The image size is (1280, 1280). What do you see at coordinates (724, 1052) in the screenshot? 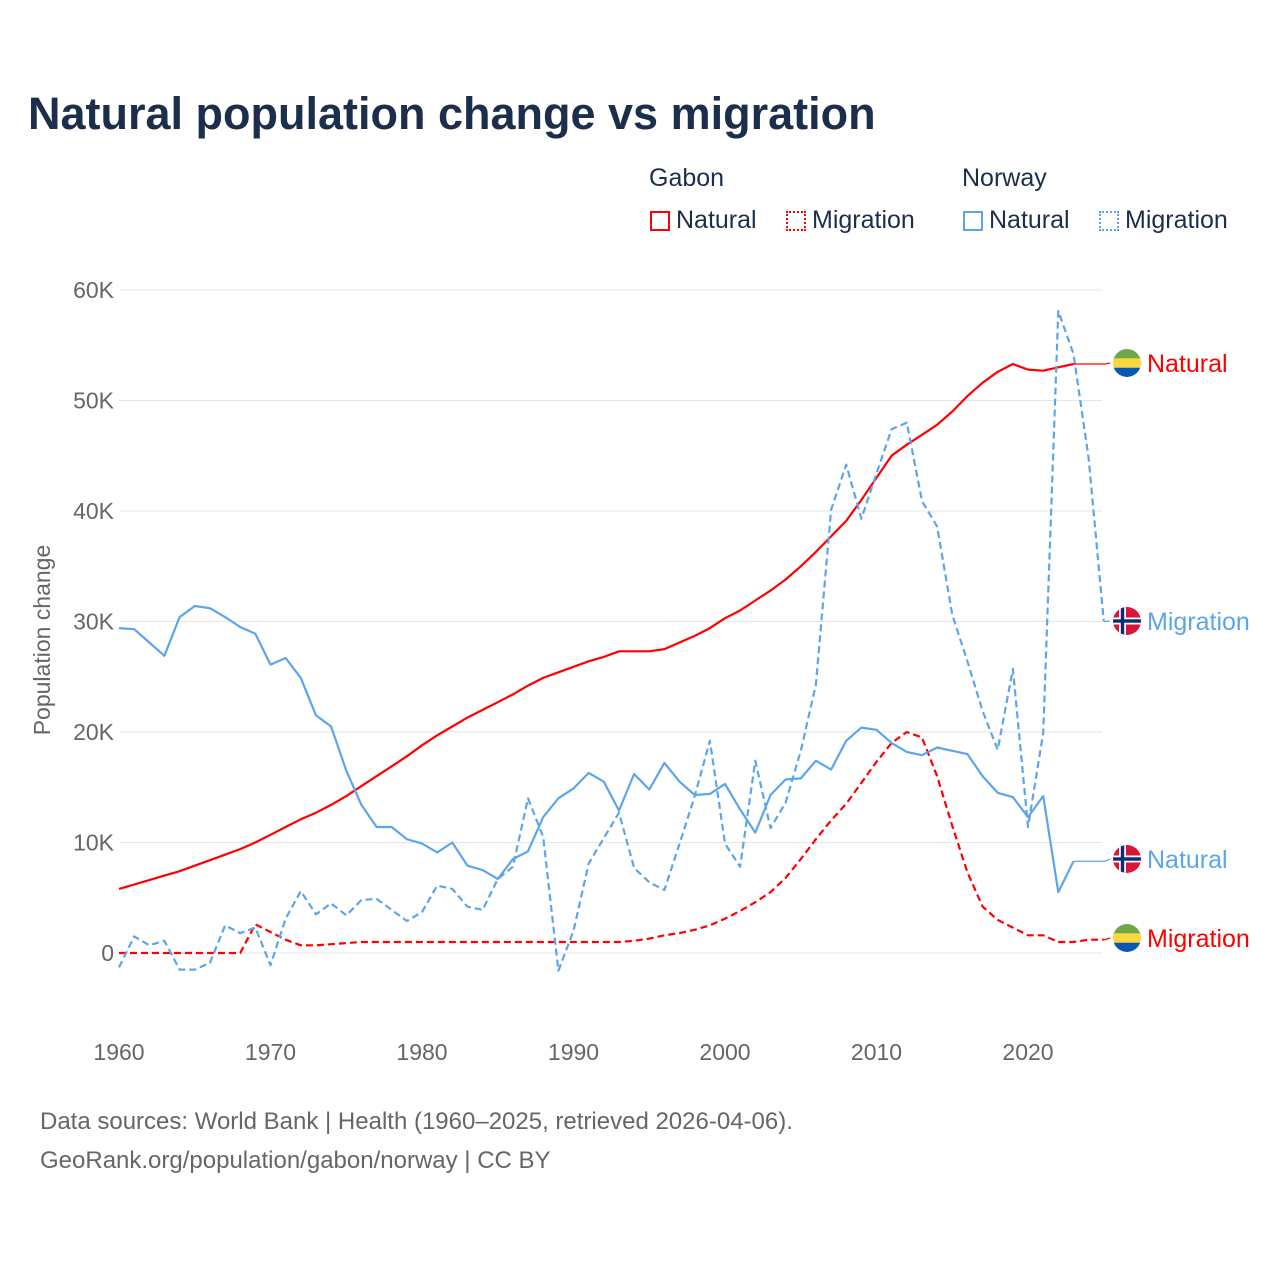
I see `x-tick-label: 2000` at bounding box center [724, 1052].